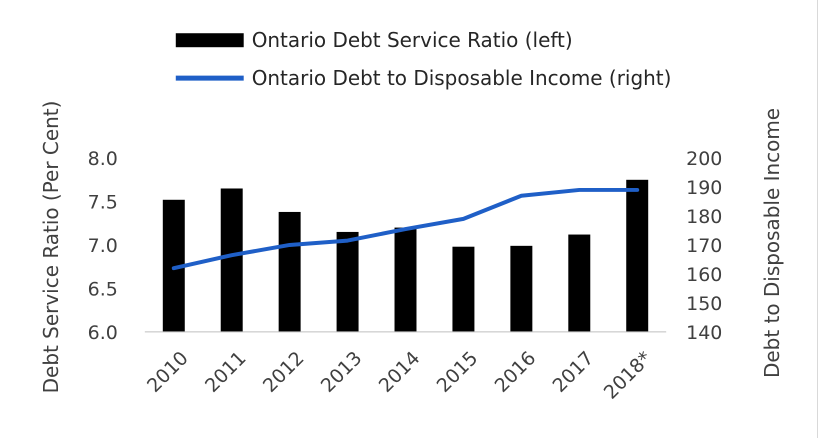 This screenshot has height=438, width=818. Describe the element at coordinates (704, 188) in the screenshot. I see `right-tick-label: 190` at that location.